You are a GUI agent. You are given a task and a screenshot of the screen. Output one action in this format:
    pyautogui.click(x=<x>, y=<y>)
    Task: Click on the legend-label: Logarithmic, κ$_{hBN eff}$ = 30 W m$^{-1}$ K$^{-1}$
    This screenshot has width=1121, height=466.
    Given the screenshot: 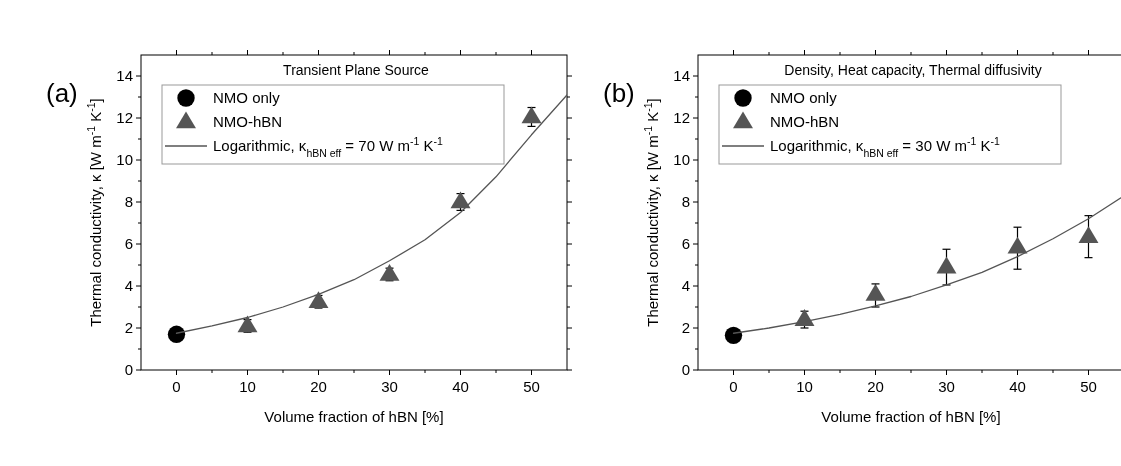 What is the action you would take?
    pyautogui.click(x=885, y=147)
    